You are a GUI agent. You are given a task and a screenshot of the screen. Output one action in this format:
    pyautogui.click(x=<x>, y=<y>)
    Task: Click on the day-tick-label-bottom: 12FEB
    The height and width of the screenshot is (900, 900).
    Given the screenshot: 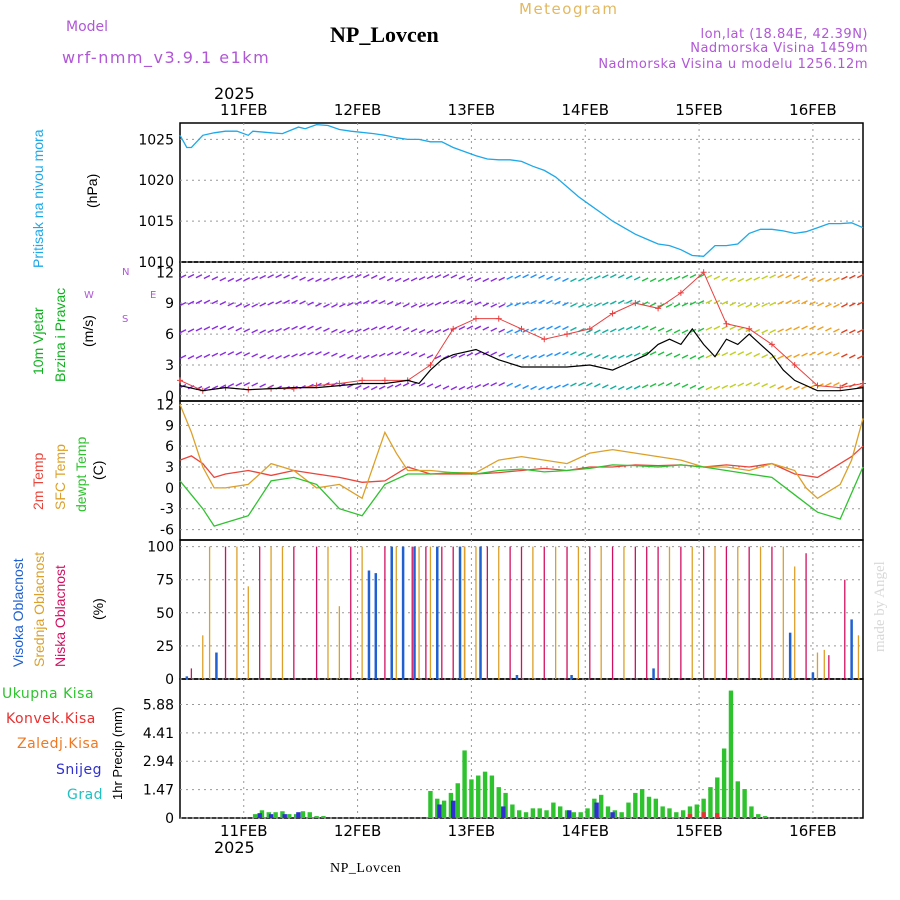 What is the action you would take?
    pyautogui.click(x=357, y=831)
    